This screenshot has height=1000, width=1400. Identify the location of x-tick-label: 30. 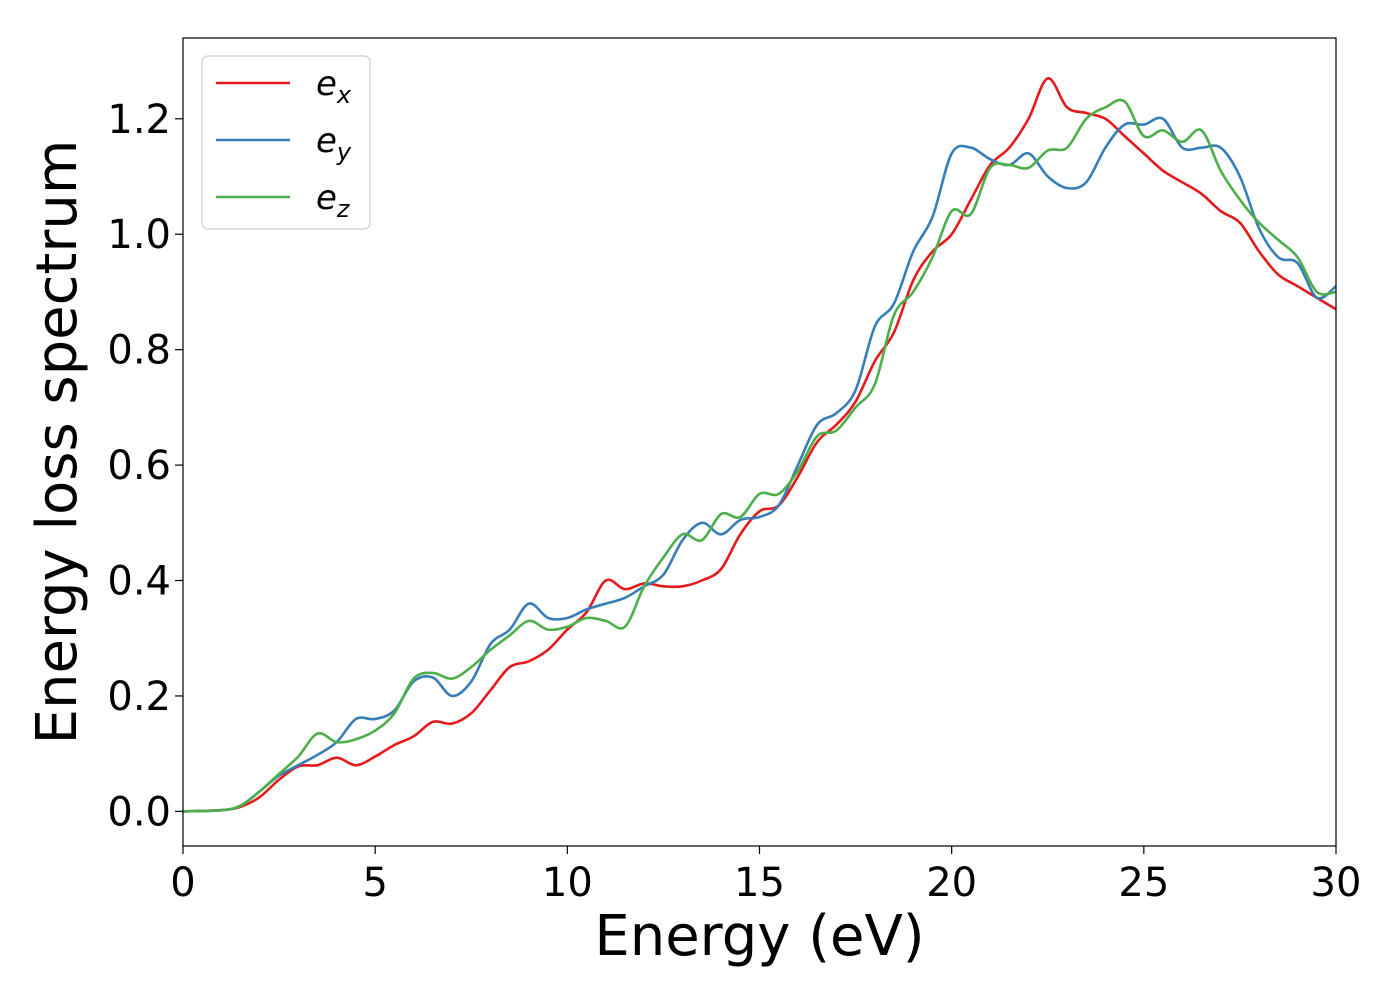
(1336, 883).